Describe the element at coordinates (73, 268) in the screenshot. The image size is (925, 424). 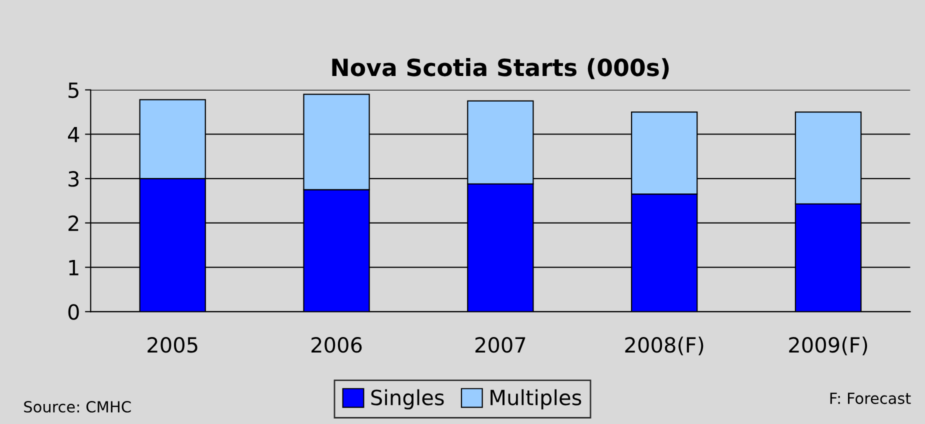
I see `y-tick-label: 1` at that location.